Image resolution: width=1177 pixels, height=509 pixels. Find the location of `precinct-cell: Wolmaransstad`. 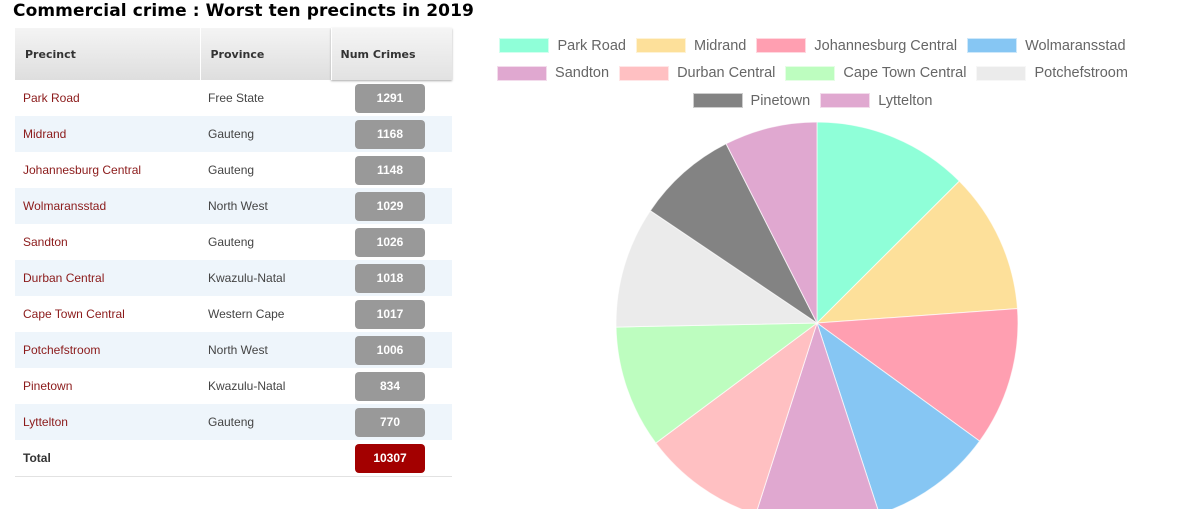

precinct-cell: Wolmaransstad is located at coordinates (107, 206).